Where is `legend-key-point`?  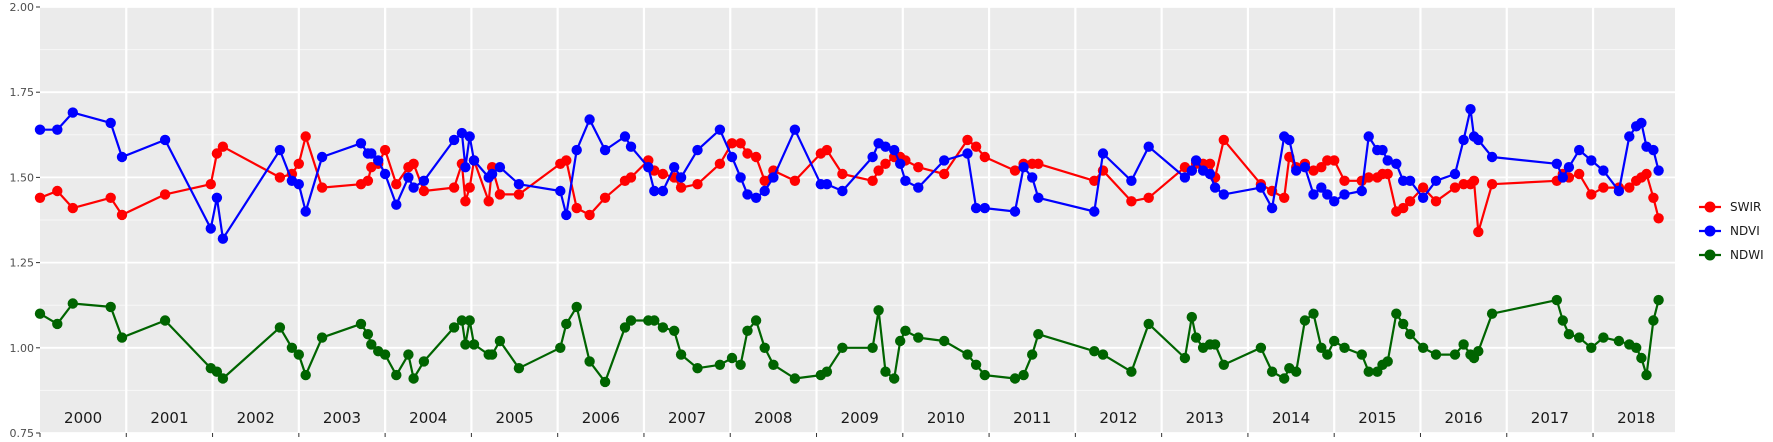
legend-key-point is located at coordinates (1710, 255).